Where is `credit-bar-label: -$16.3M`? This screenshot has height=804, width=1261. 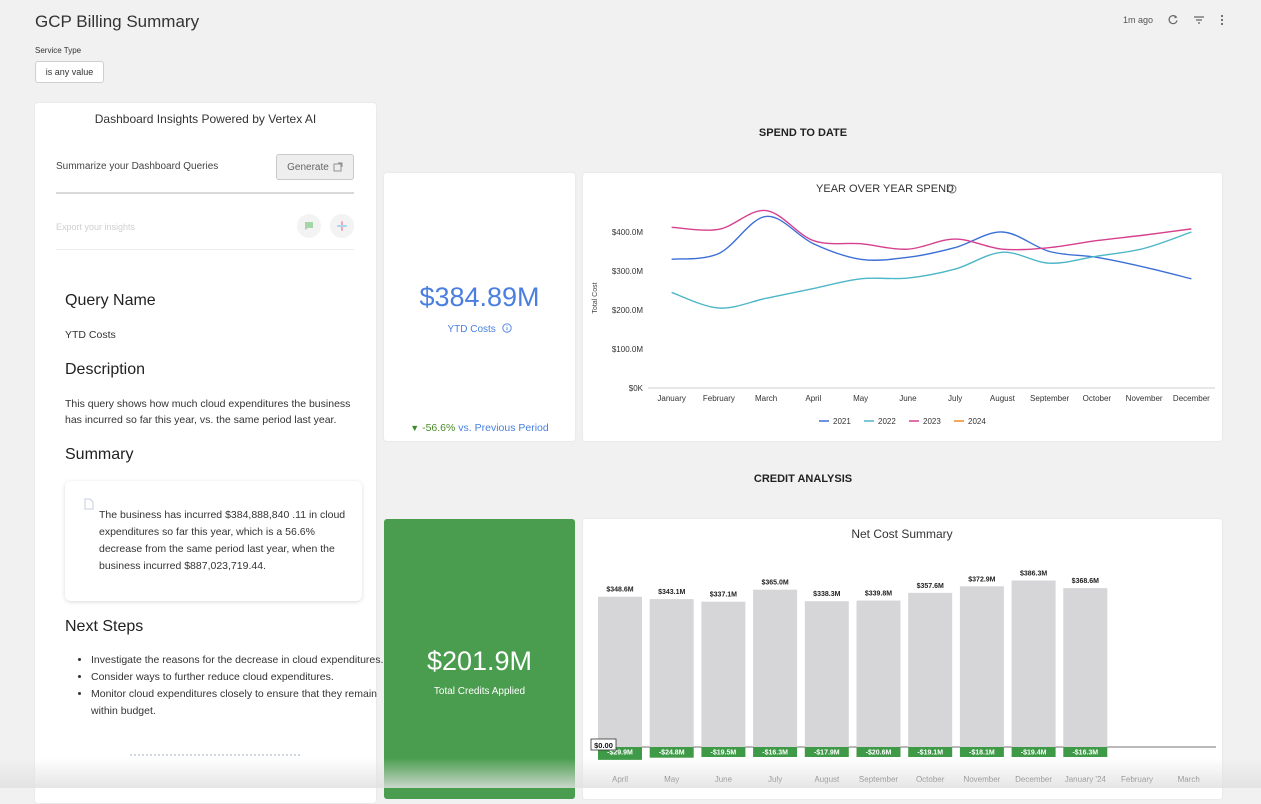 credit-bar-label: -$16.3M is located at coordinates (775, 753).